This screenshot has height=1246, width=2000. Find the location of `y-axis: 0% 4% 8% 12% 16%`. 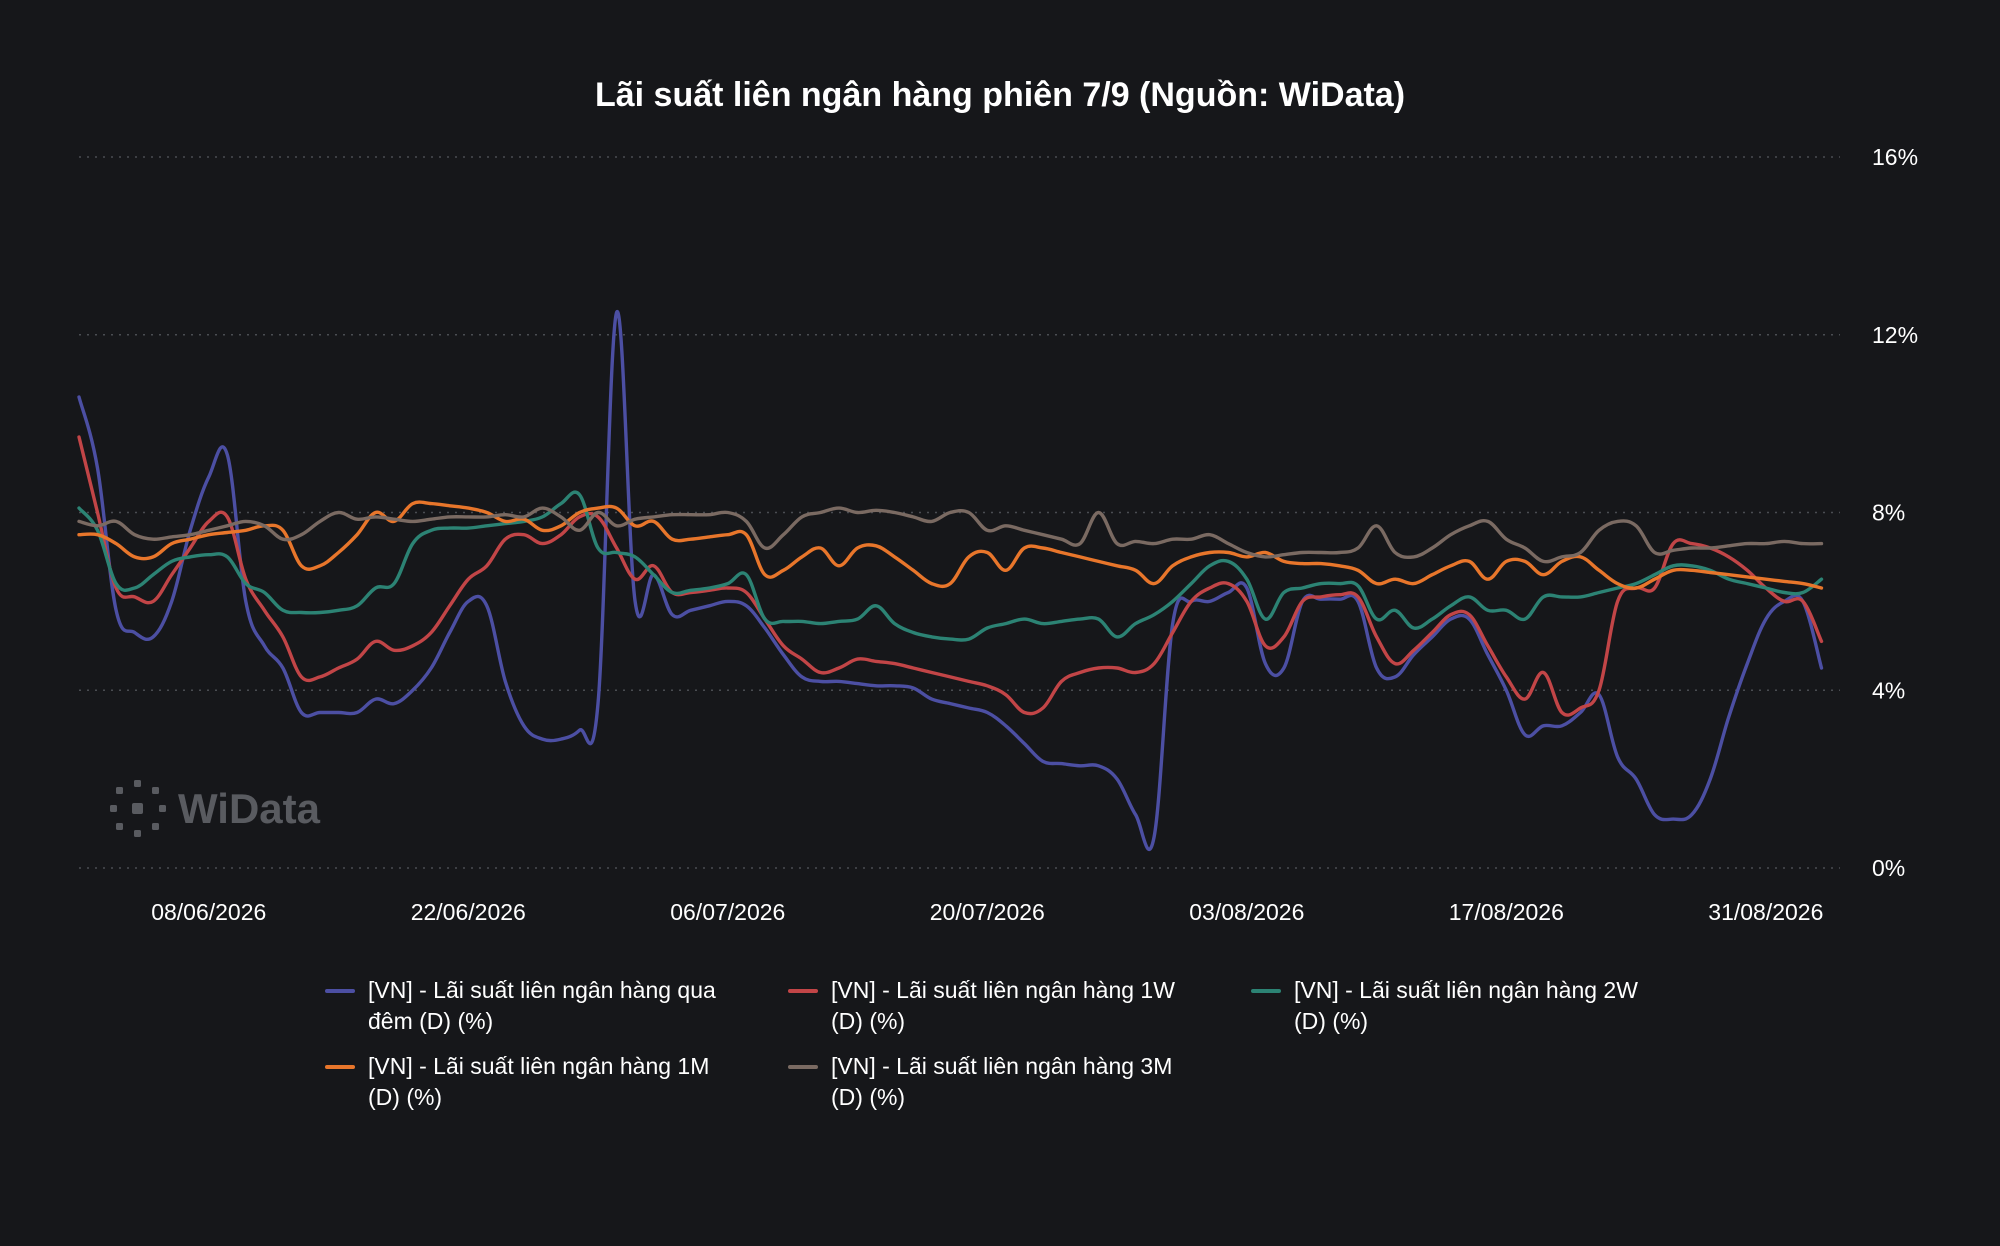

y-axis: 0% 4% 8% 12% 16% is located at coordinates (1895, 512).